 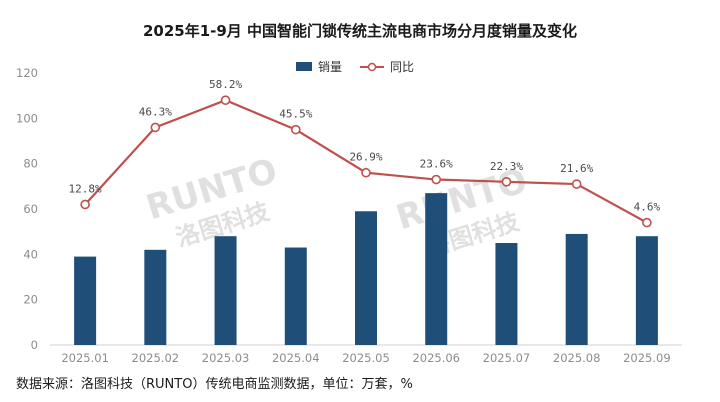 What do you see at coordinates (27, 73) in the screenshot?
I see `y-tick-label: 120` at bounding box center [27, 73].